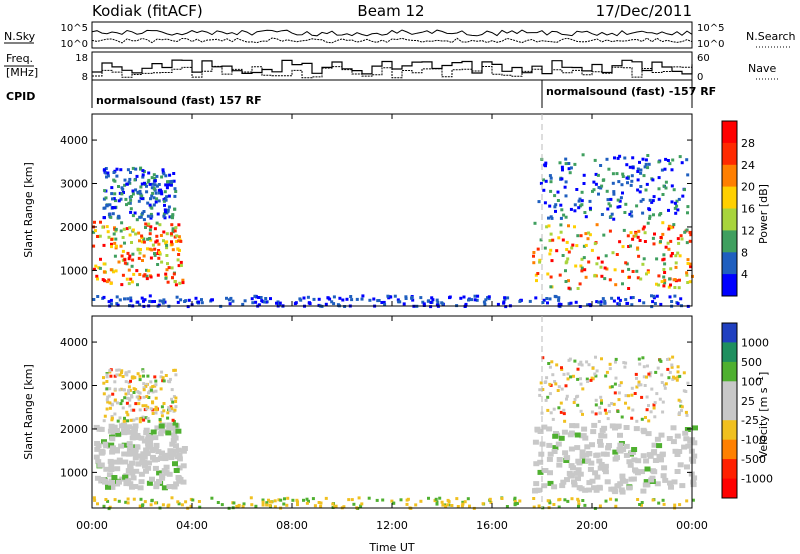 Image resolution: width=800 pixels, height=554 pixels. Describe the element at coordinates (592, 525) in the screenshot. I see `x-tick-label-5: 20:00` at that location.